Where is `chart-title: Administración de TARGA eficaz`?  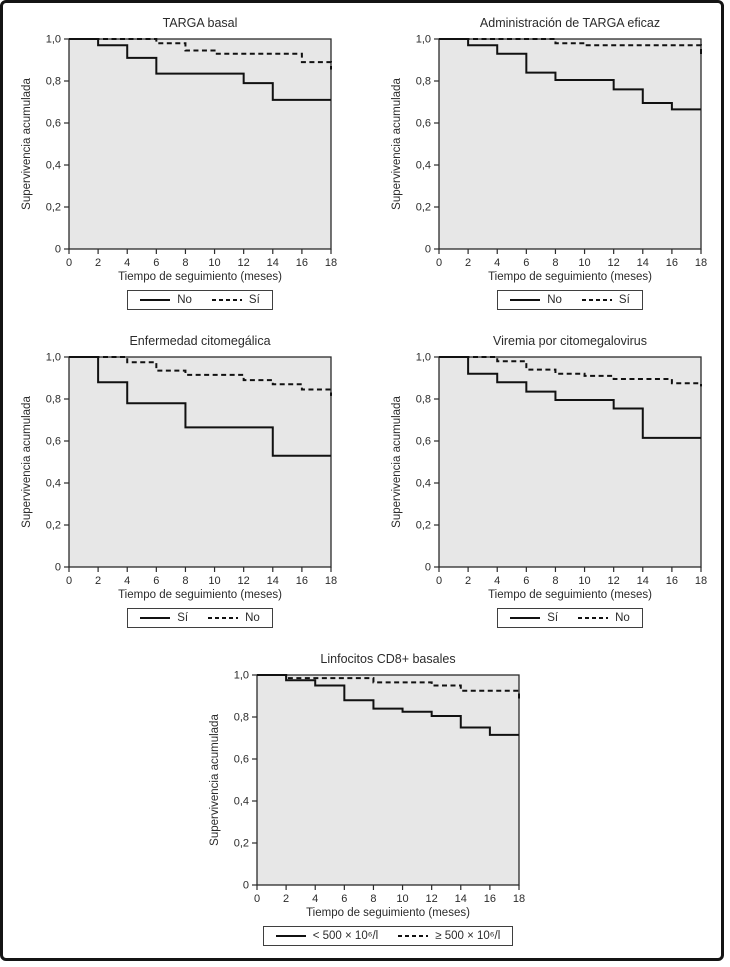
chart-title: Administración de TARGA eficaz is located at coordinates (570, 23).